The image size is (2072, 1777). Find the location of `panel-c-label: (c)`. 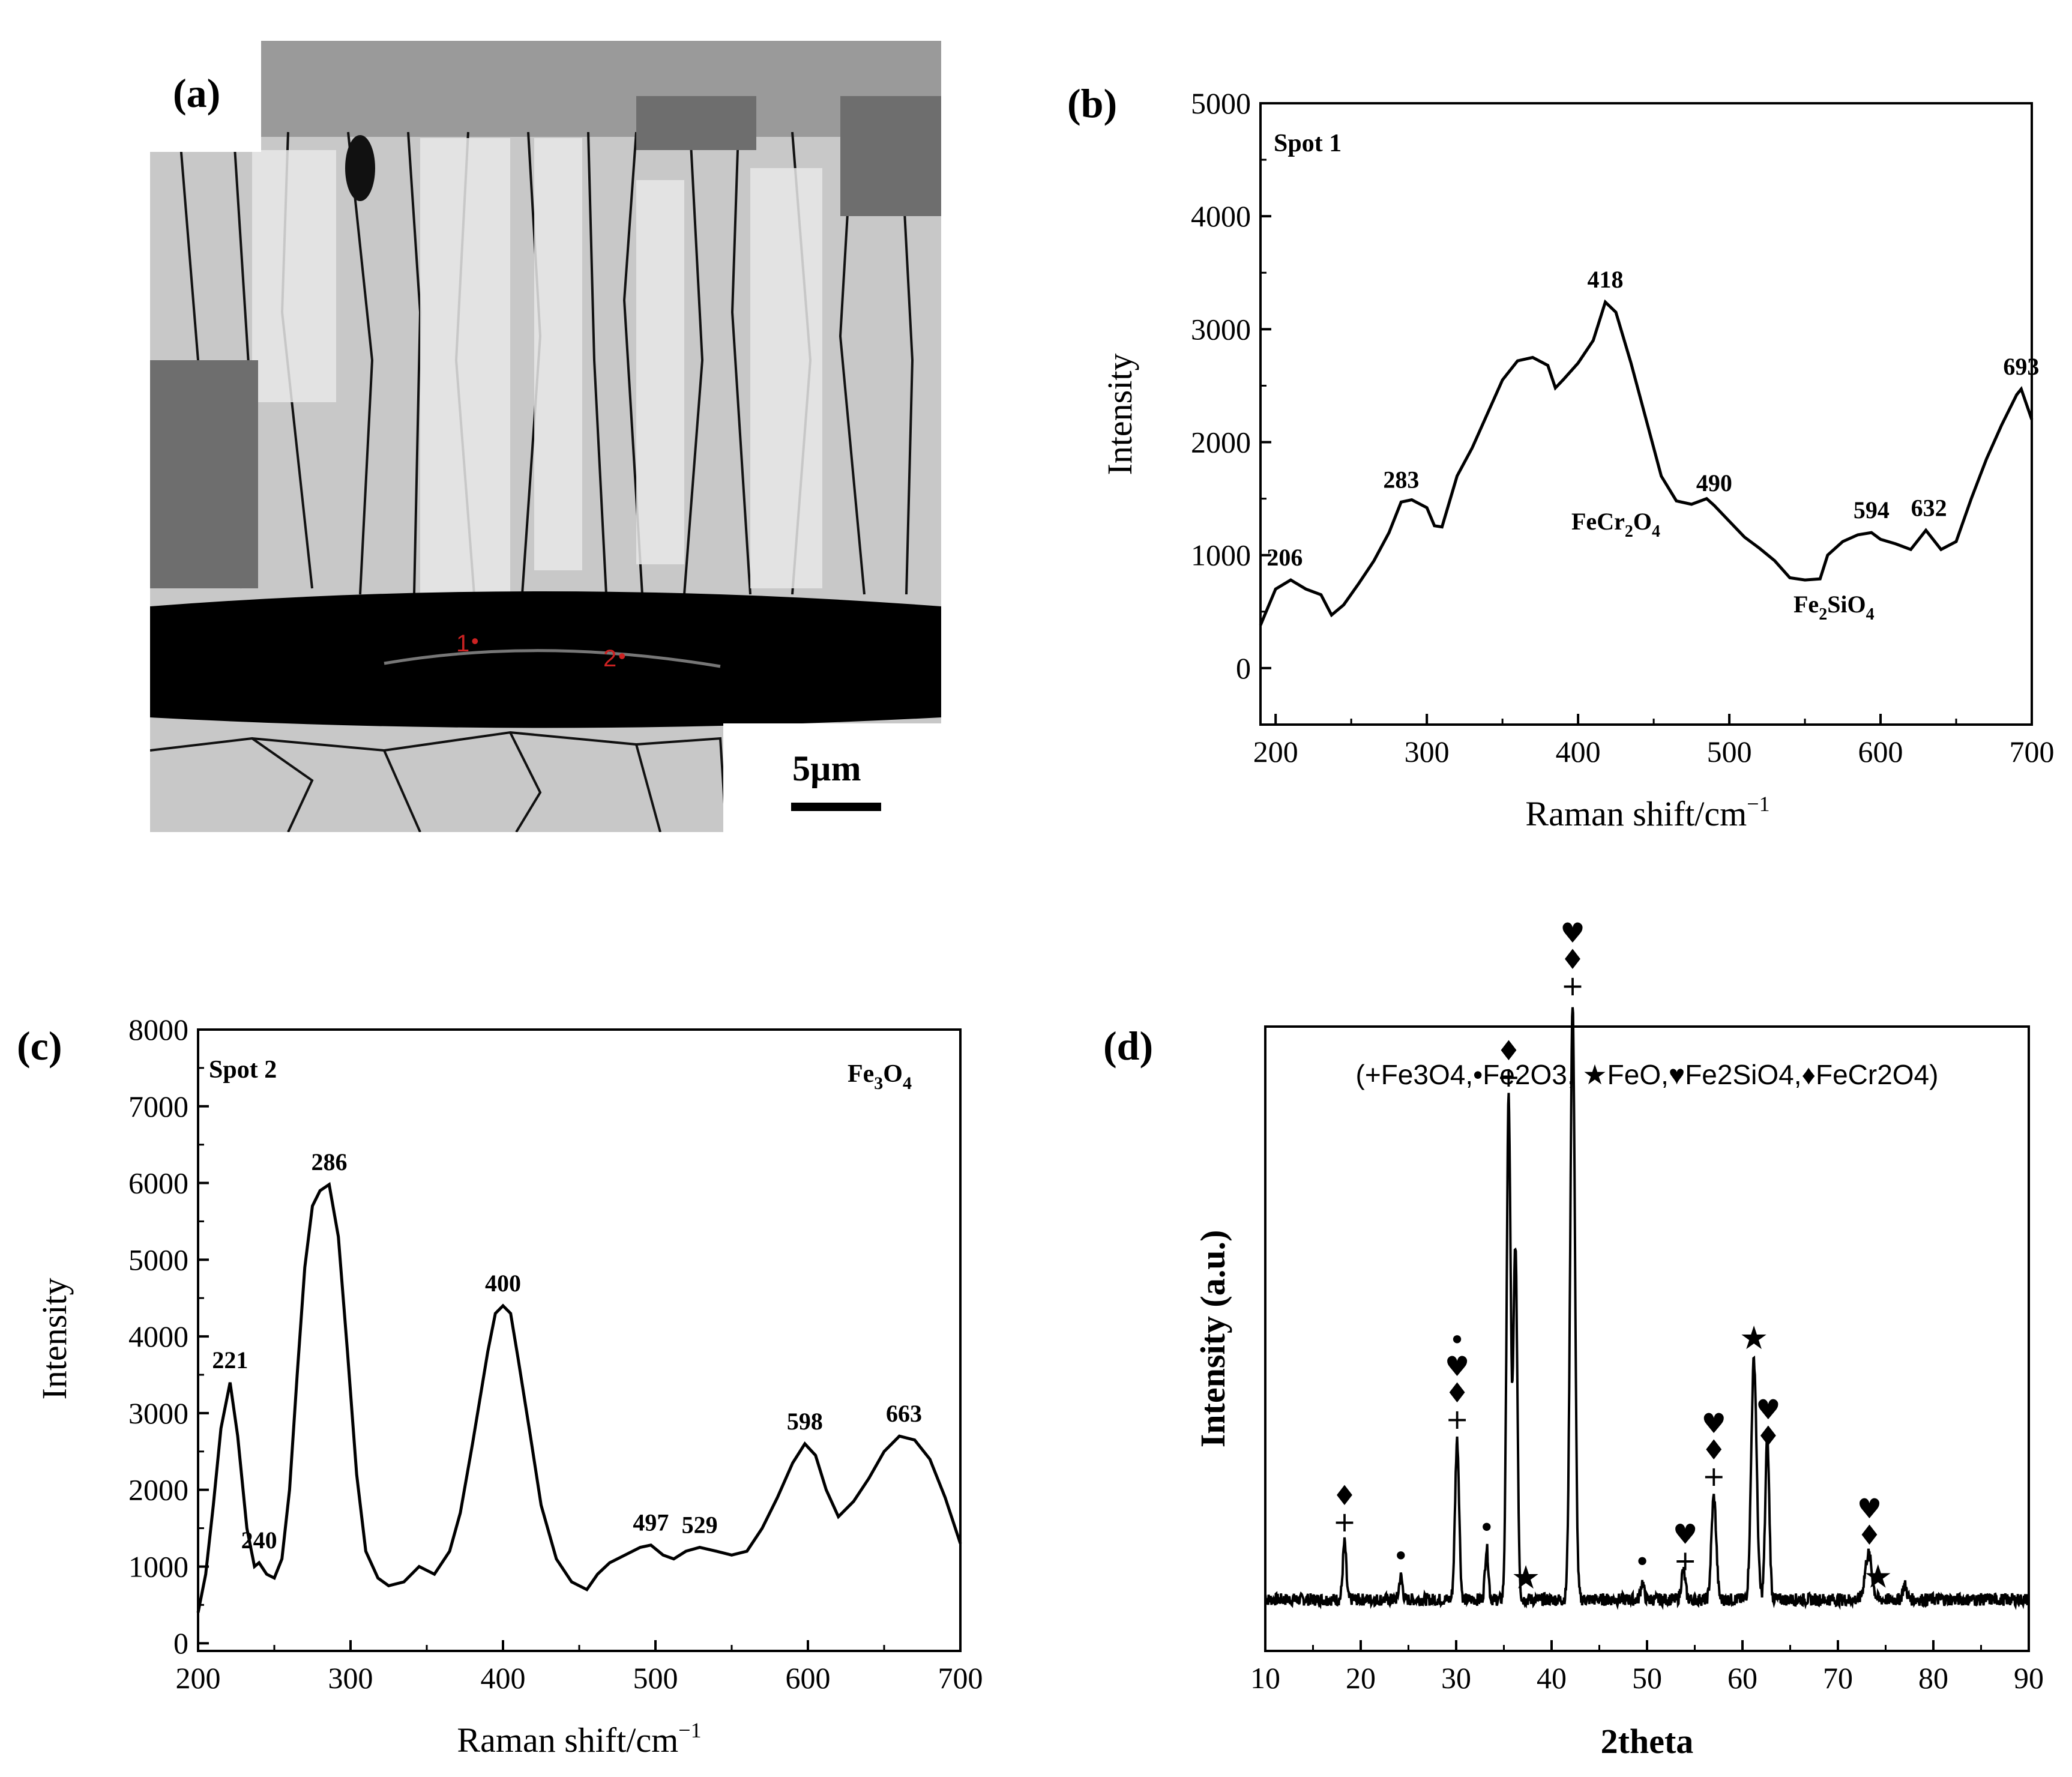

panel-c-label: (c) is located at coordinates (39, 1046).